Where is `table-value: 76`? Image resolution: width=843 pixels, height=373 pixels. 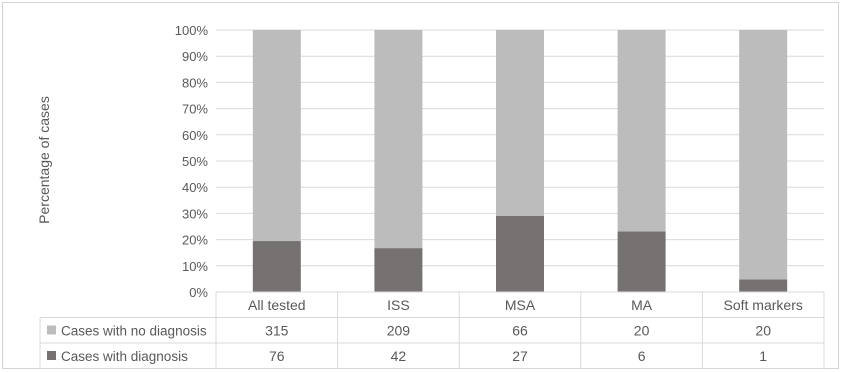
table-value: 76 is located at coordinates (277, 356).